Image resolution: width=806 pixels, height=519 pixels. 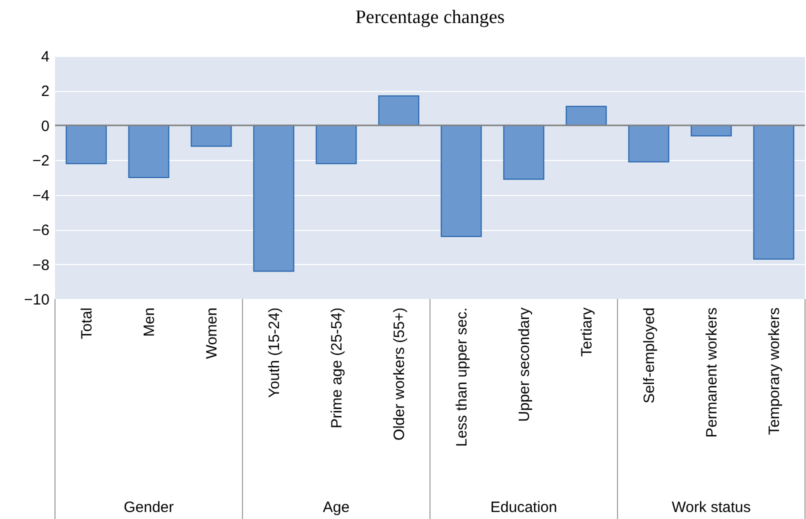 I want to click on x-tick-label: Tertiary, so click(x=587, y=332).